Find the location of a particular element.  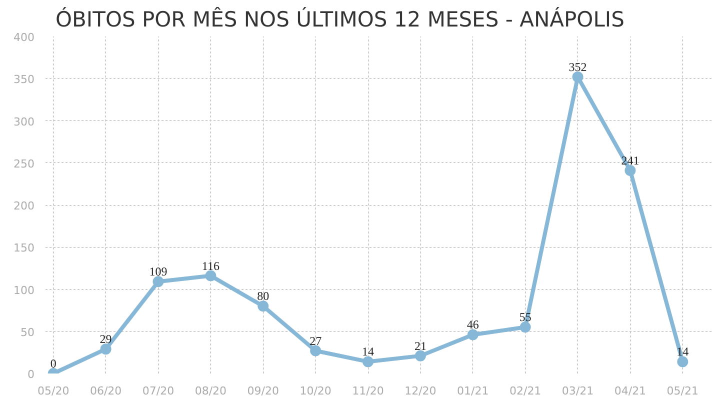

data-label: 109 is located at coordinates (158, 271).